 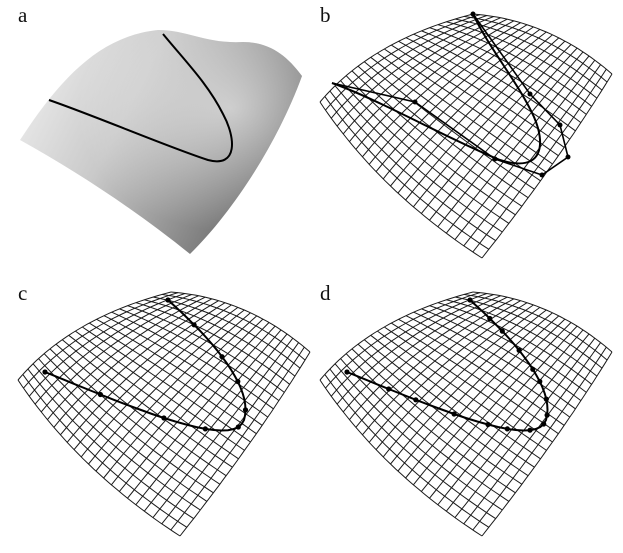 I want to click on panel-label-b: b, so click(x=325, y=15).